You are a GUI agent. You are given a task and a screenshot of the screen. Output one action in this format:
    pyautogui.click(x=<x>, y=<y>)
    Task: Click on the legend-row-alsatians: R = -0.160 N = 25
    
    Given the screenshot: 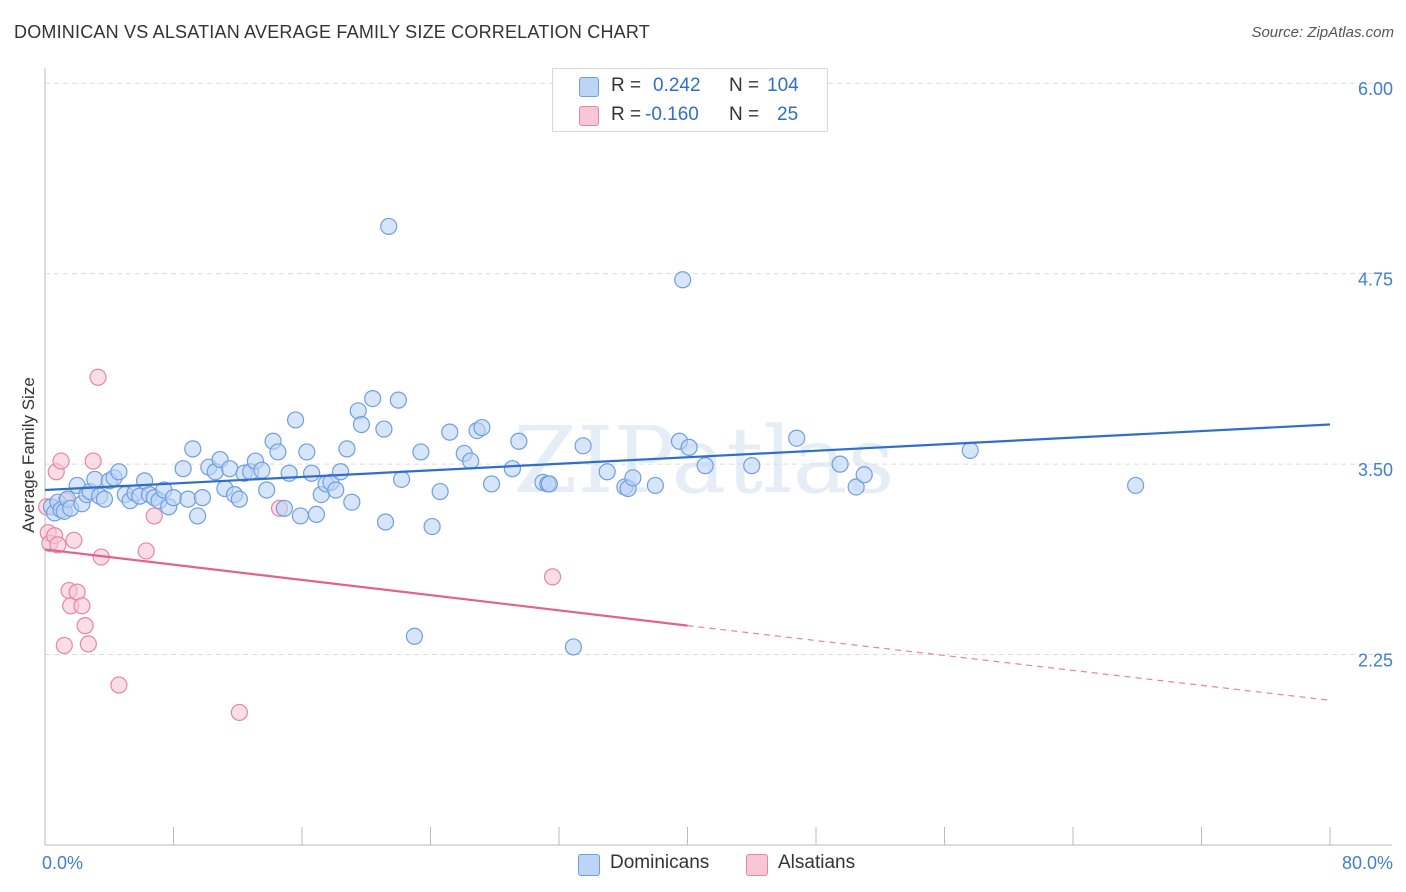 What is the action you would take?
    pyautogui.click(x=690, y=115)
    